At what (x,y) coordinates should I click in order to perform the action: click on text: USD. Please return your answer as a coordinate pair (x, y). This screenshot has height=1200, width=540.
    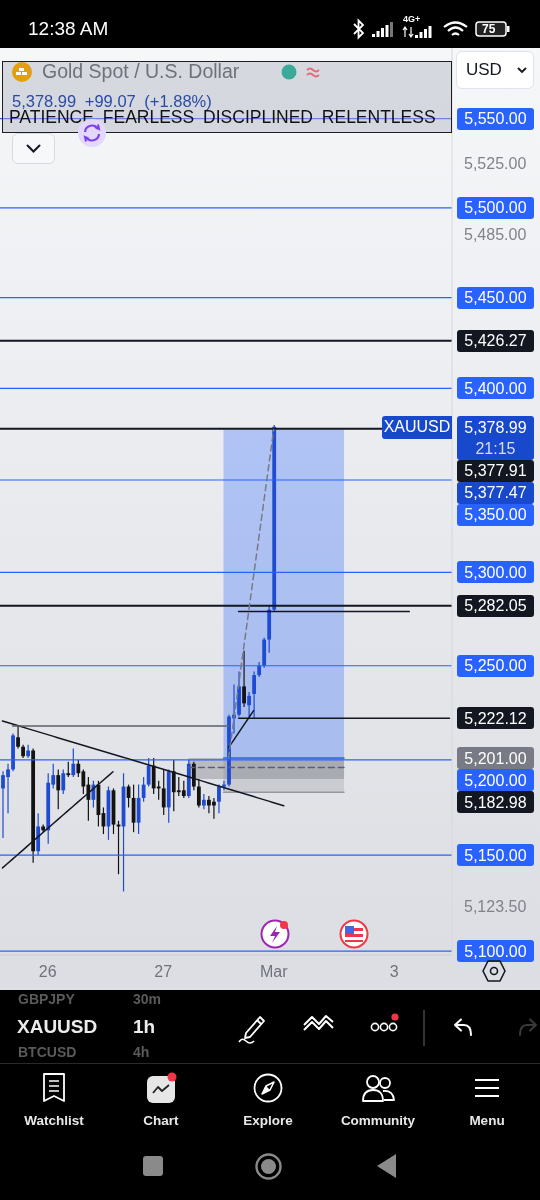
    Looking at the image, I should click on (484, 70).